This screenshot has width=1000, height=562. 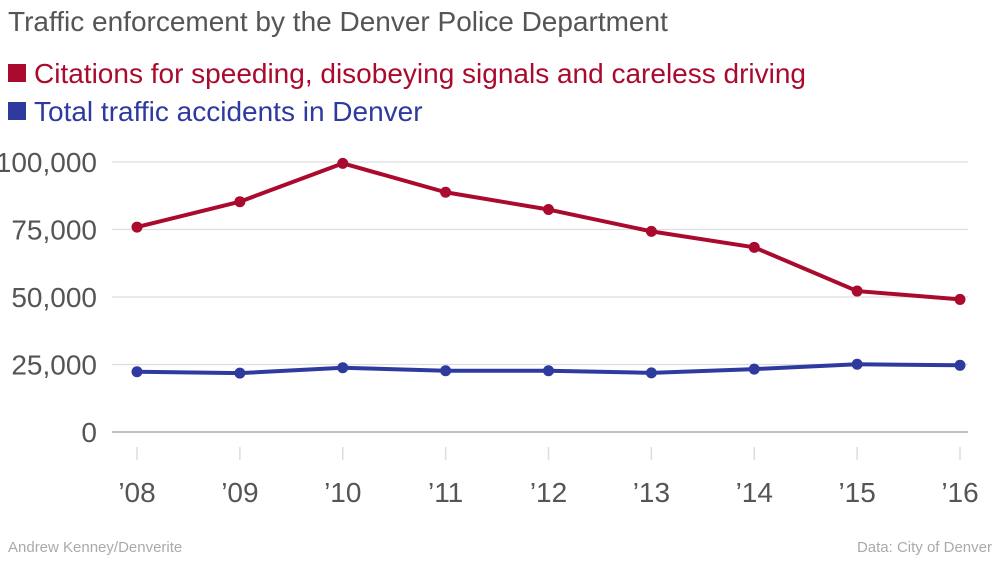 What do you see at coordinates (17, 111) in the screenshot?
I see `legend-swatch-accidents` at bounding box center [17, 111].